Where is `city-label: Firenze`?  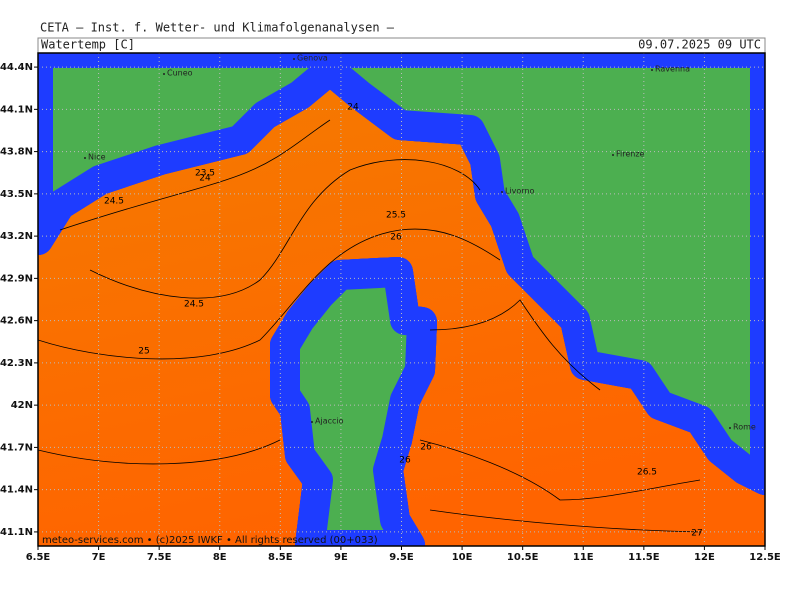 city-label: Firenze is located at coordinates (630, 154).